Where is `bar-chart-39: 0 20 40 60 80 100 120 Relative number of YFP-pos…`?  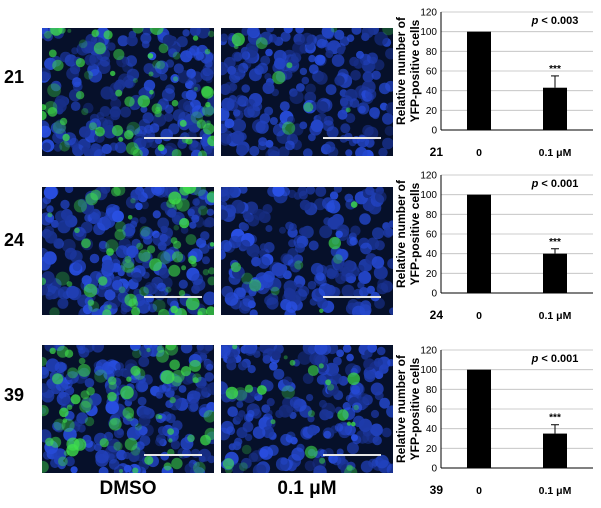
bar-chart-39: 0 20 40 60 80 100 120 Relative number of YFP-pos… is located at coordinates (497, 421).